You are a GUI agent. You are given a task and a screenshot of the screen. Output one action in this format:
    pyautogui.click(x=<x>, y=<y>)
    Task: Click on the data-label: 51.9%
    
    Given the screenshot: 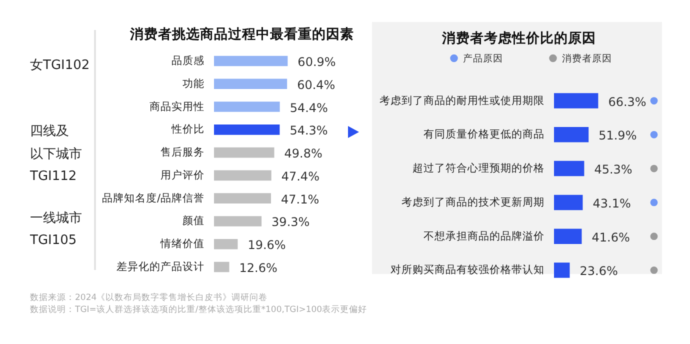 What is the action you would take?
    pyautogui.click(x=617, y=135)
    